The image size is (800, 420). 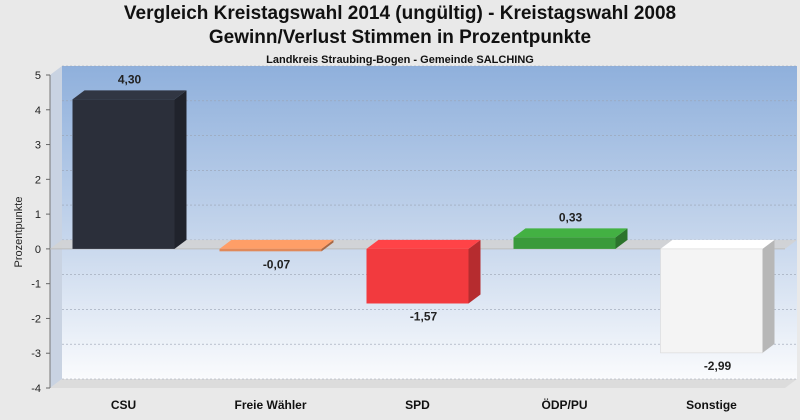 What do you see at coordinates (277, 264) in the screenshot?
I see `data-label: -0,07` at bounding box center [277, 264].